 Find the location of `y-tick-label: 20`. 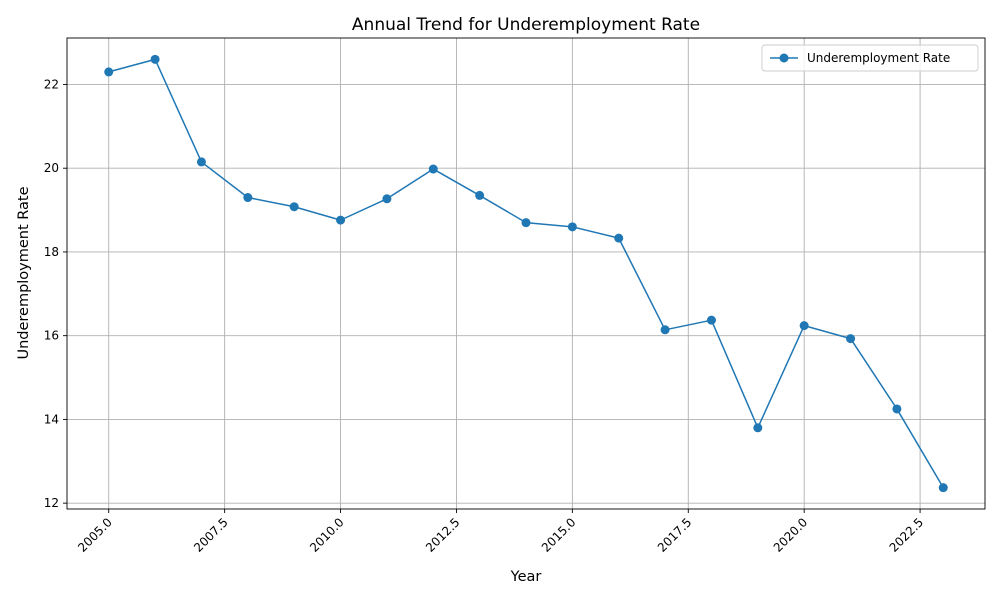

y-tick-label: 20 is located at coordinates (51, 168).